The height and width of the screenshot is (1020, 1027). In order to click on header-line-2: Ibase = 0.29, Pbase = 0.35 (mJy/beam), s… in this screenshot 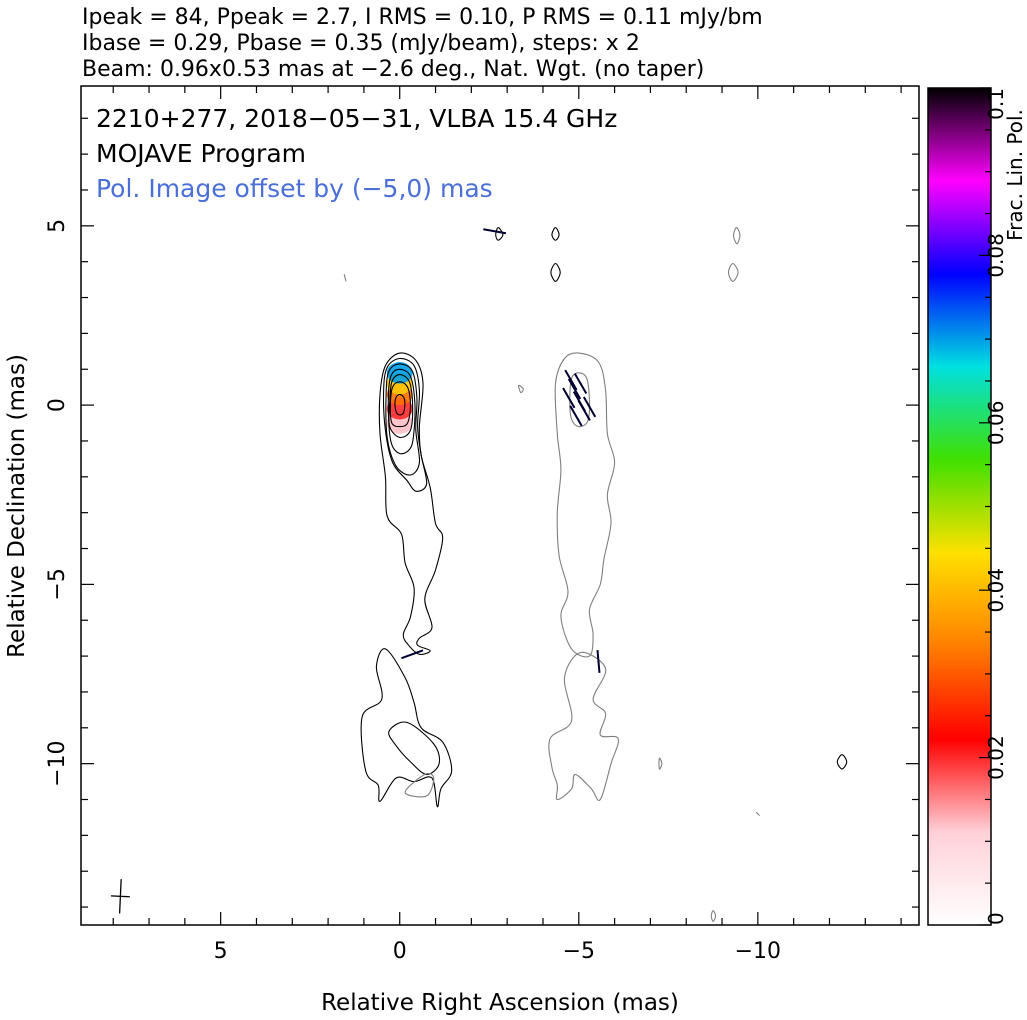, I will do `click(361, 43)`.